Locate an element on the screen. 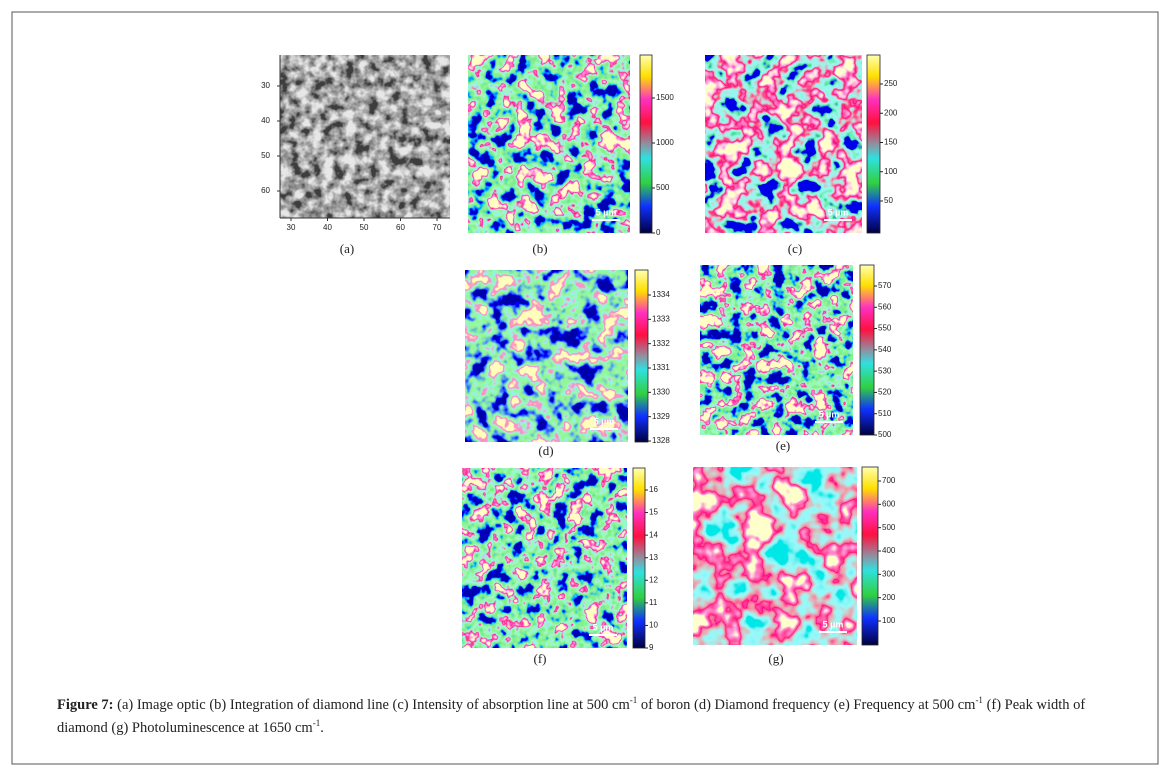  colorbar-tick-label: 16 is located at coordinates (653, 489).